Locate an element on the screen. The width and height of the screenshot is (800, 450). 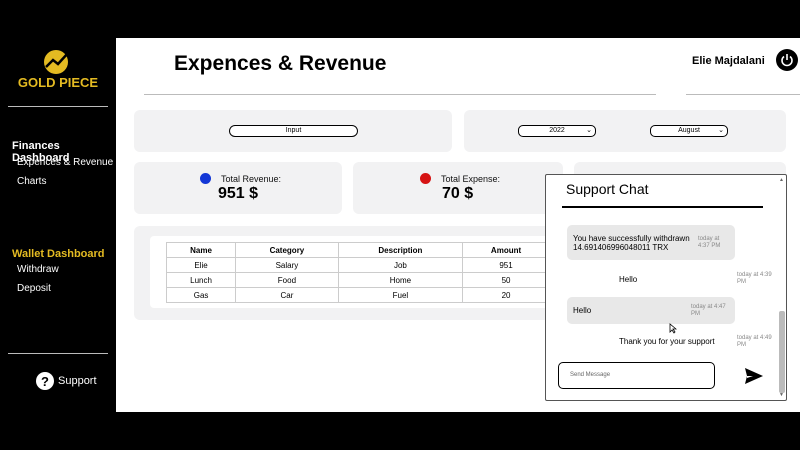
gold-chart-logo-icon is located at coordinates (57, 62).